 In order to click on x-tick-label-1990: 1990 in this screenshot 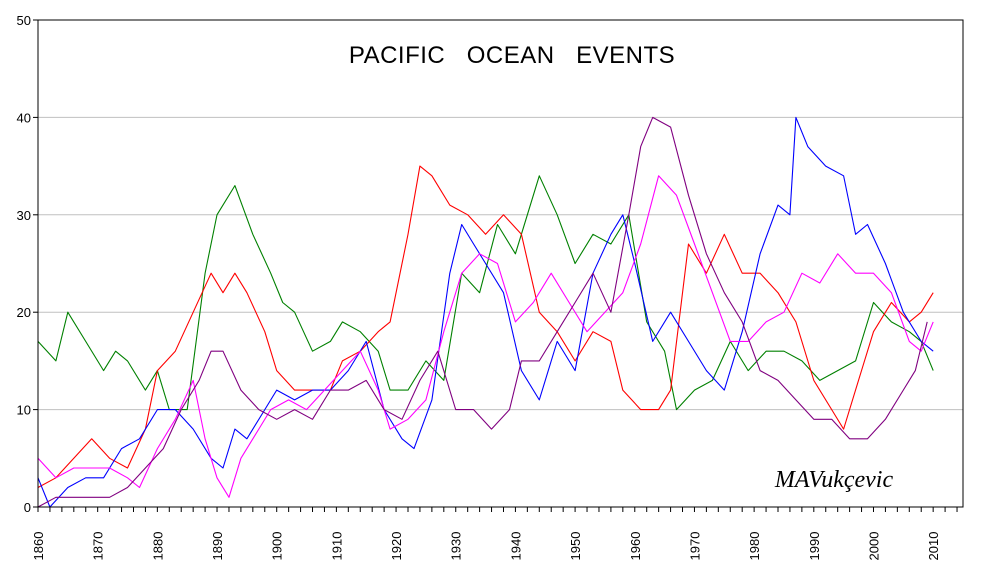, I will do `click(814, 546)`.